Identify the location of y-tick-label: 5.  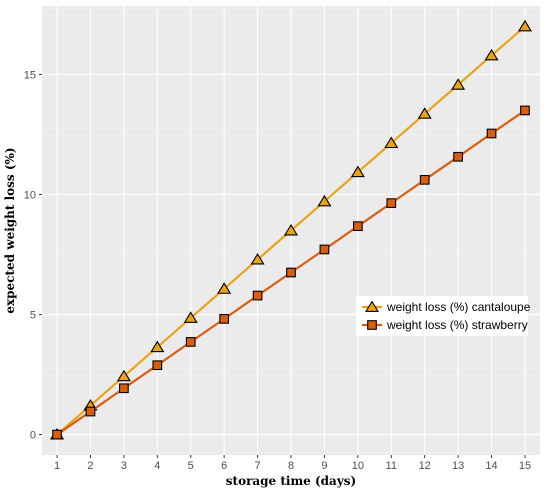
(33, 316).